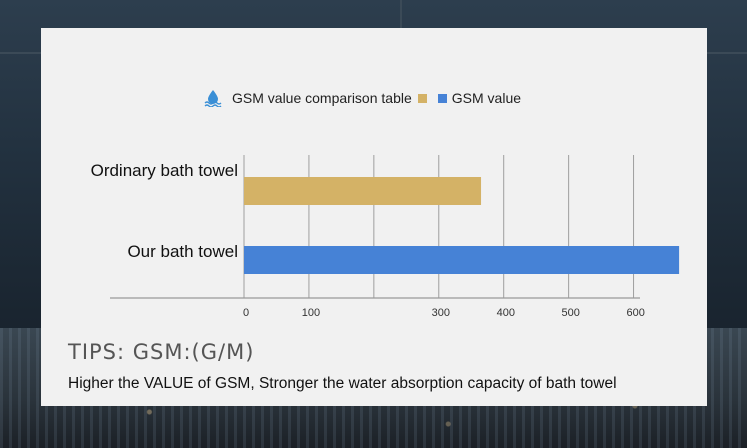 Image resolution: width=747 pixels, height=448 pixels. Describe the element at coordinates (246, 313) in the screenshot. I see `x-tick-label: 0` at that location.